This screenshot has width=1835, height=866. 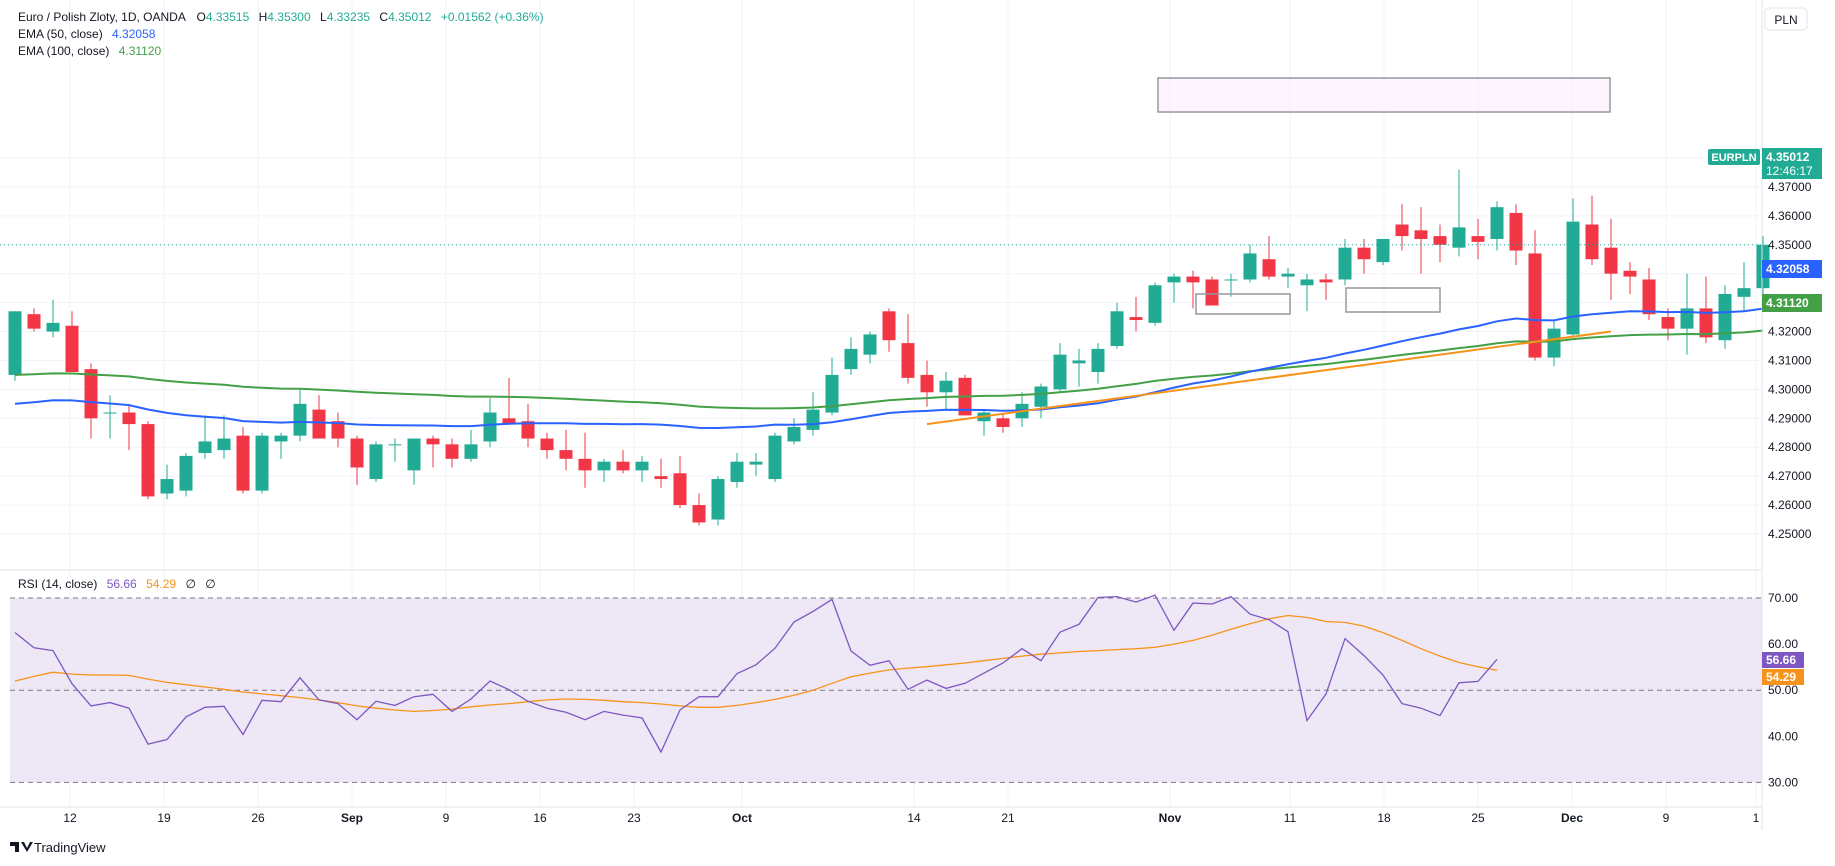 I want to click on legend-ema50: EMA (50, close) 4.32058, so click(x=87, y=34).